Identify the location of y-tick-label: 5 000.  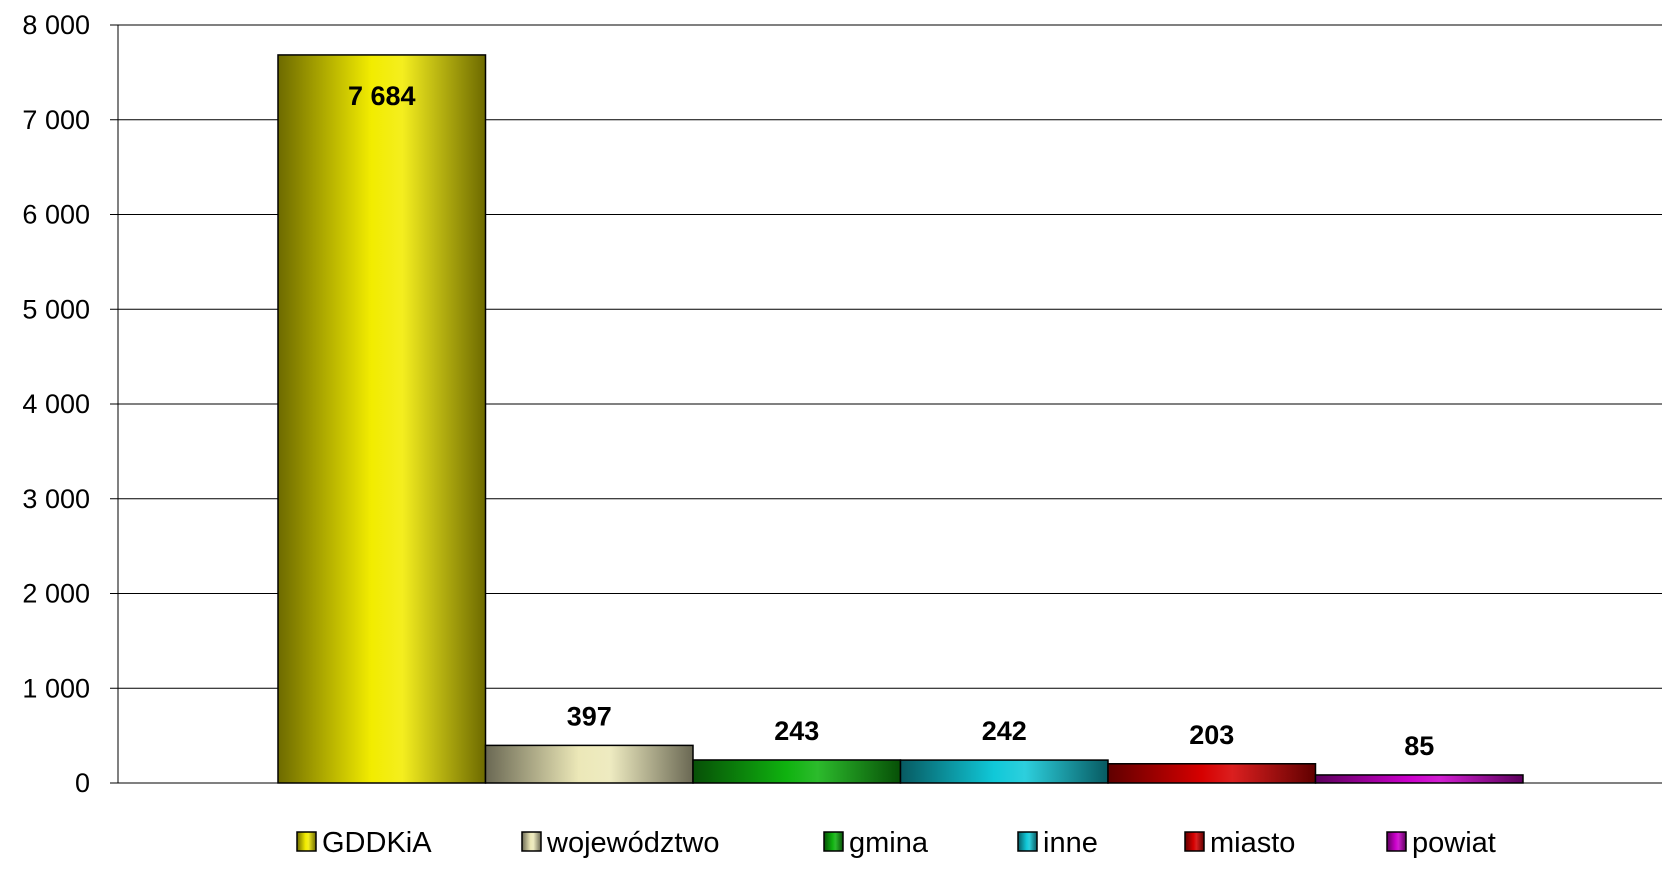
(56, 309).